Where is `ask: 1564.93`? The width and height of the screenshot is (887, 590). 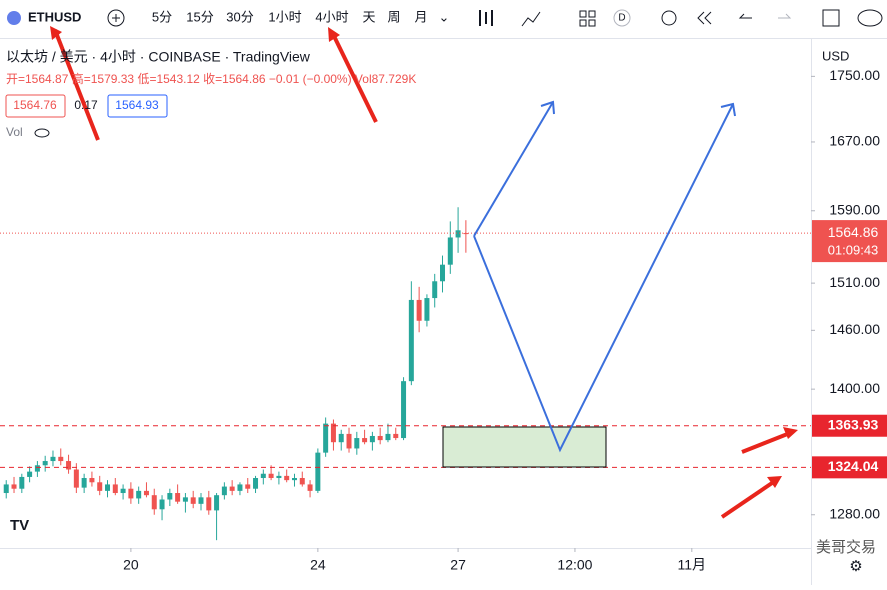 ask: 1564.93 is located at coordinates (137, 105).